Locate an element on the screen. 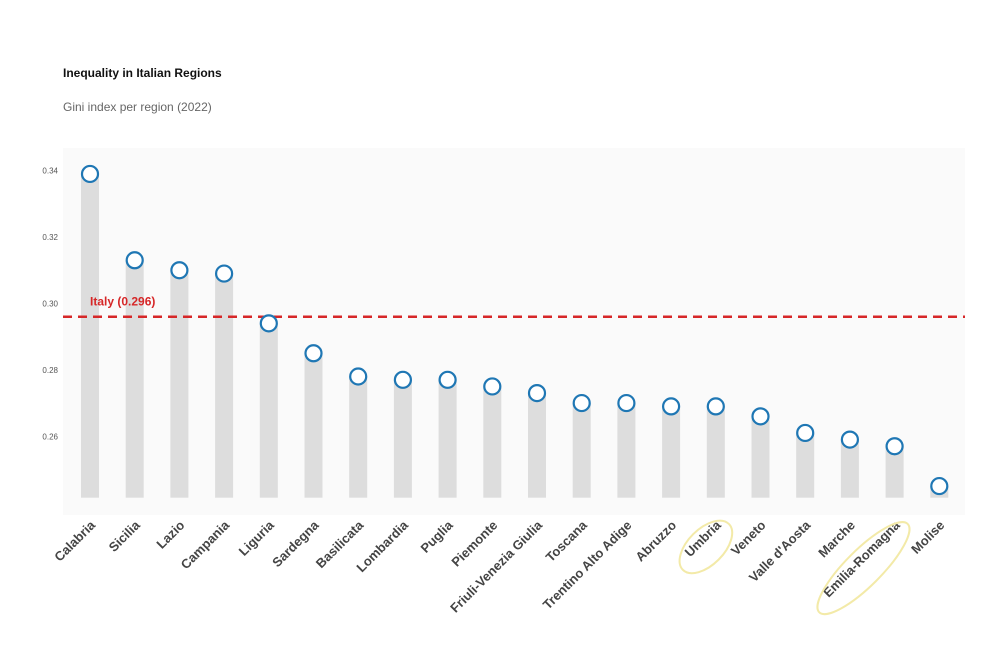 The image size is (1000, 667). reference-group: Italy (0.296) is located at coordinates (514, 306).